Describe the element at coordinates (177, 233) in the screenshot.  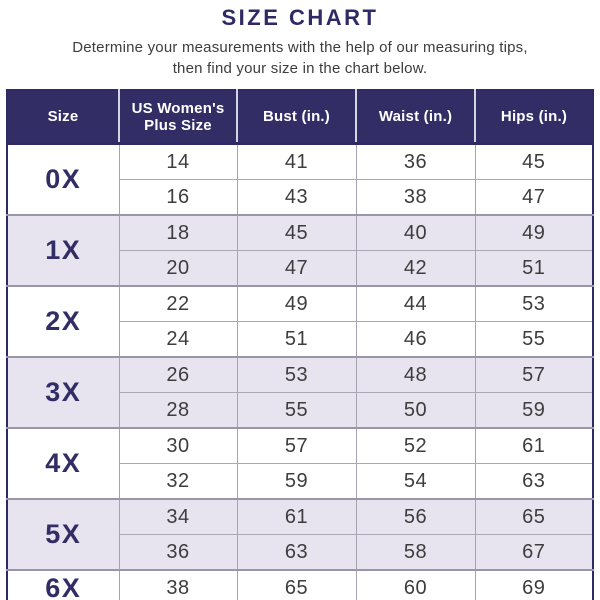
I see `measurement-cell: 18` at that location.